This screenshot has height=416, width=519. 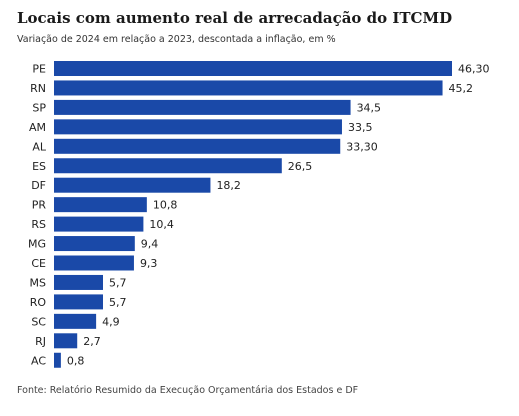 I want to click on tick-label-ce: CE, so click(x=38, y=263).